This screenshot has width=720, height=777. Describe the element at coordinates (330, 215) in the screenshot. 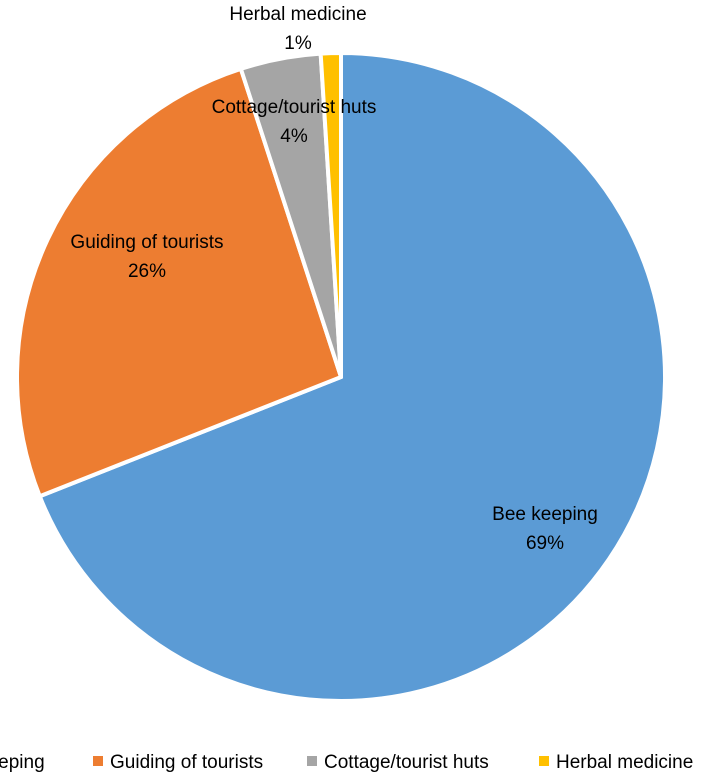

I see `pie-slice-herbal-medicine` at that location.